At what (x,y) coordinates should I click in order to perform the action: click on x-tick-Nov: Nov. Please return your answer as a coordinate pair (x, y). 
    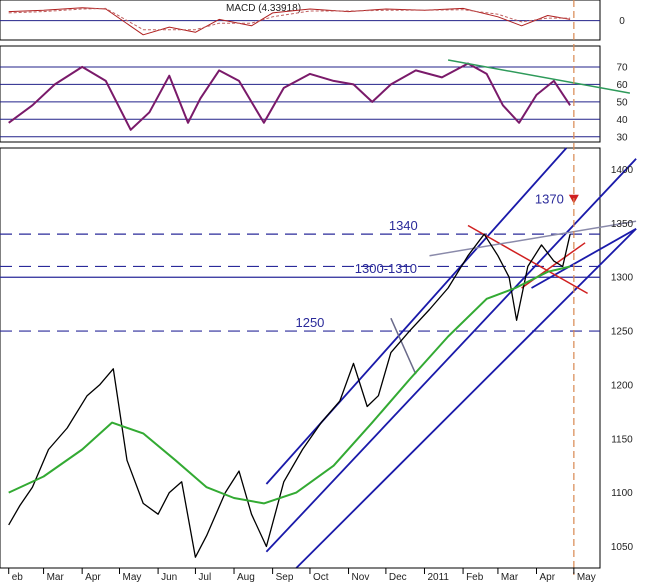
    Looking at the image, I should click on (361, 577).